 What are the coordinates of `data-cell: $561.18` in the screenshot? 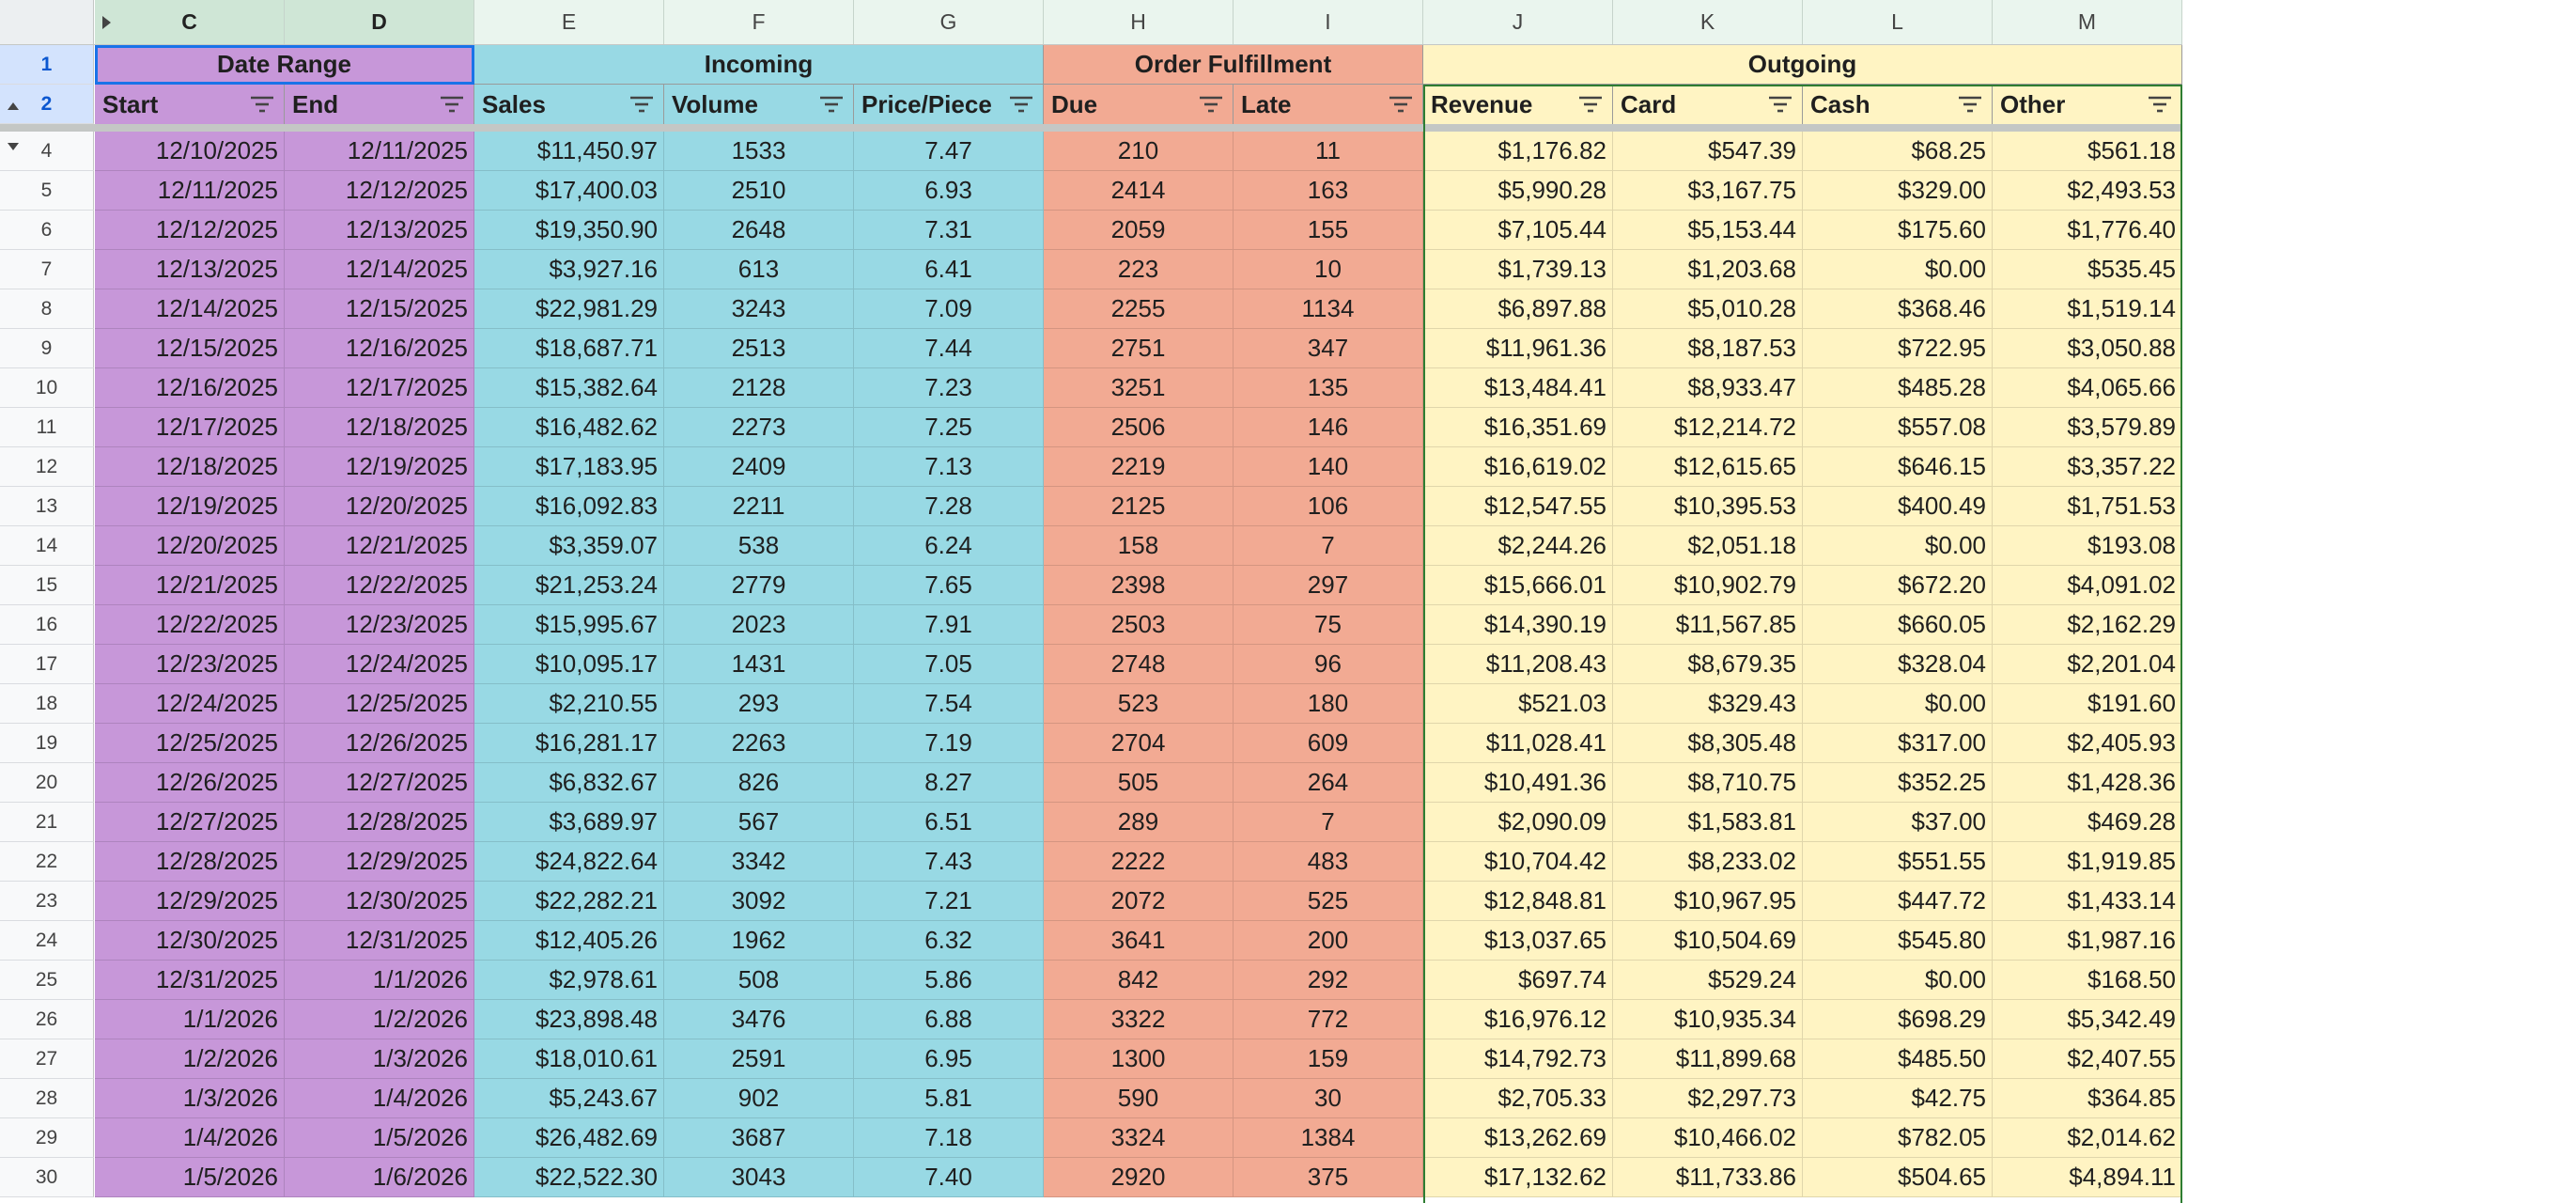 It's located at (2088, 151).